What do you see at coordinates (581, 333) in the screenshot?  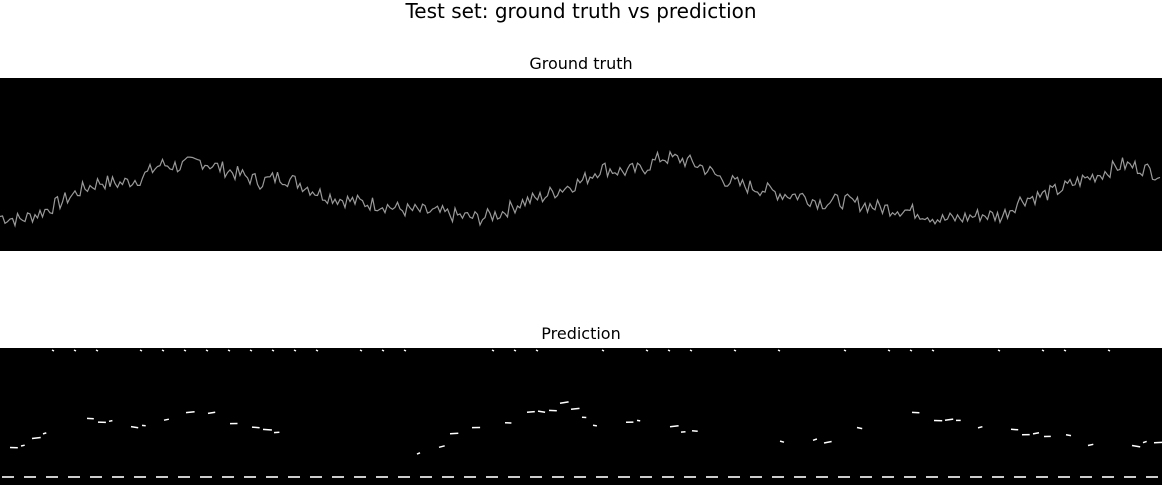 I see `prediction-title: Prediction` at bounding box center [581, 333].